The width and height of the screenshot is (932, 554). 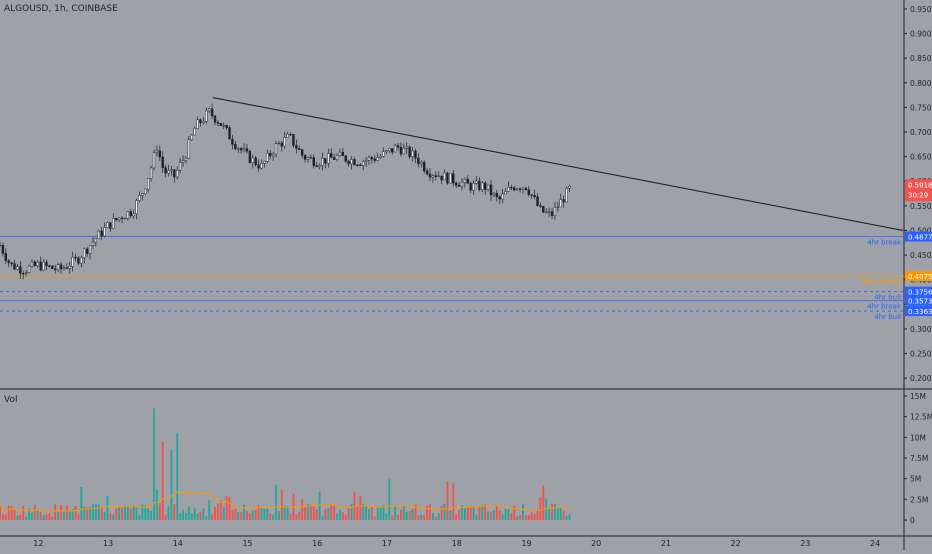 I want to click on volume-tick-label: 15M, so click(x=918, y=396).